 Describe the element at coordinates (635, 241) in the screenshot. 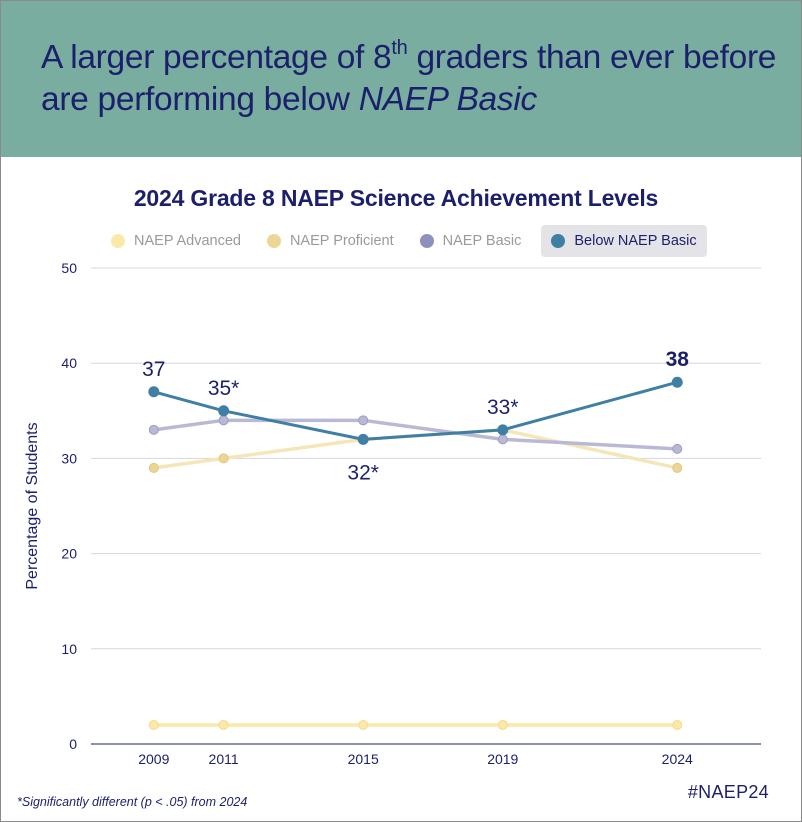

I see `legend-label-below-basic: Below NAEP Basic` at that location.